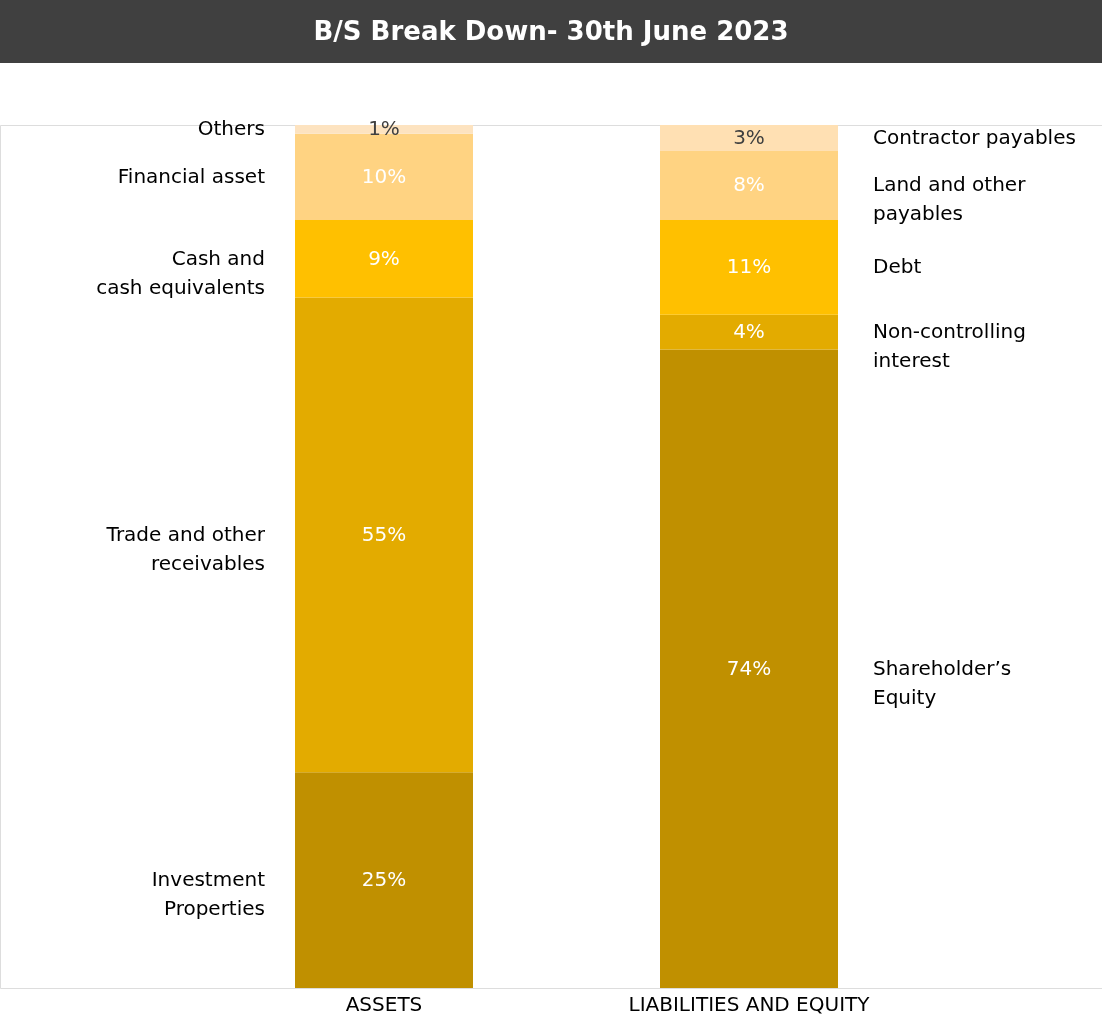 The width and height of the screenshot is (1102, 1021). Describe the element at coordinates (749, 667) in the screenshot. I see `data-label: 74%` at that location.